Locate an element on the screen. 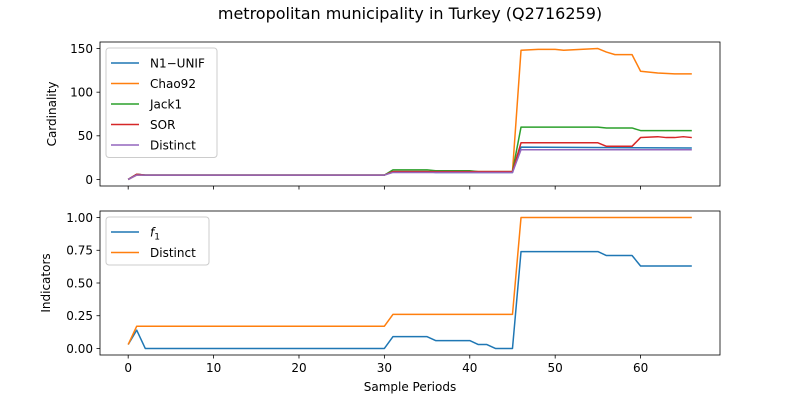  x-tick-label: 20 is located at coordinates (298, 368).